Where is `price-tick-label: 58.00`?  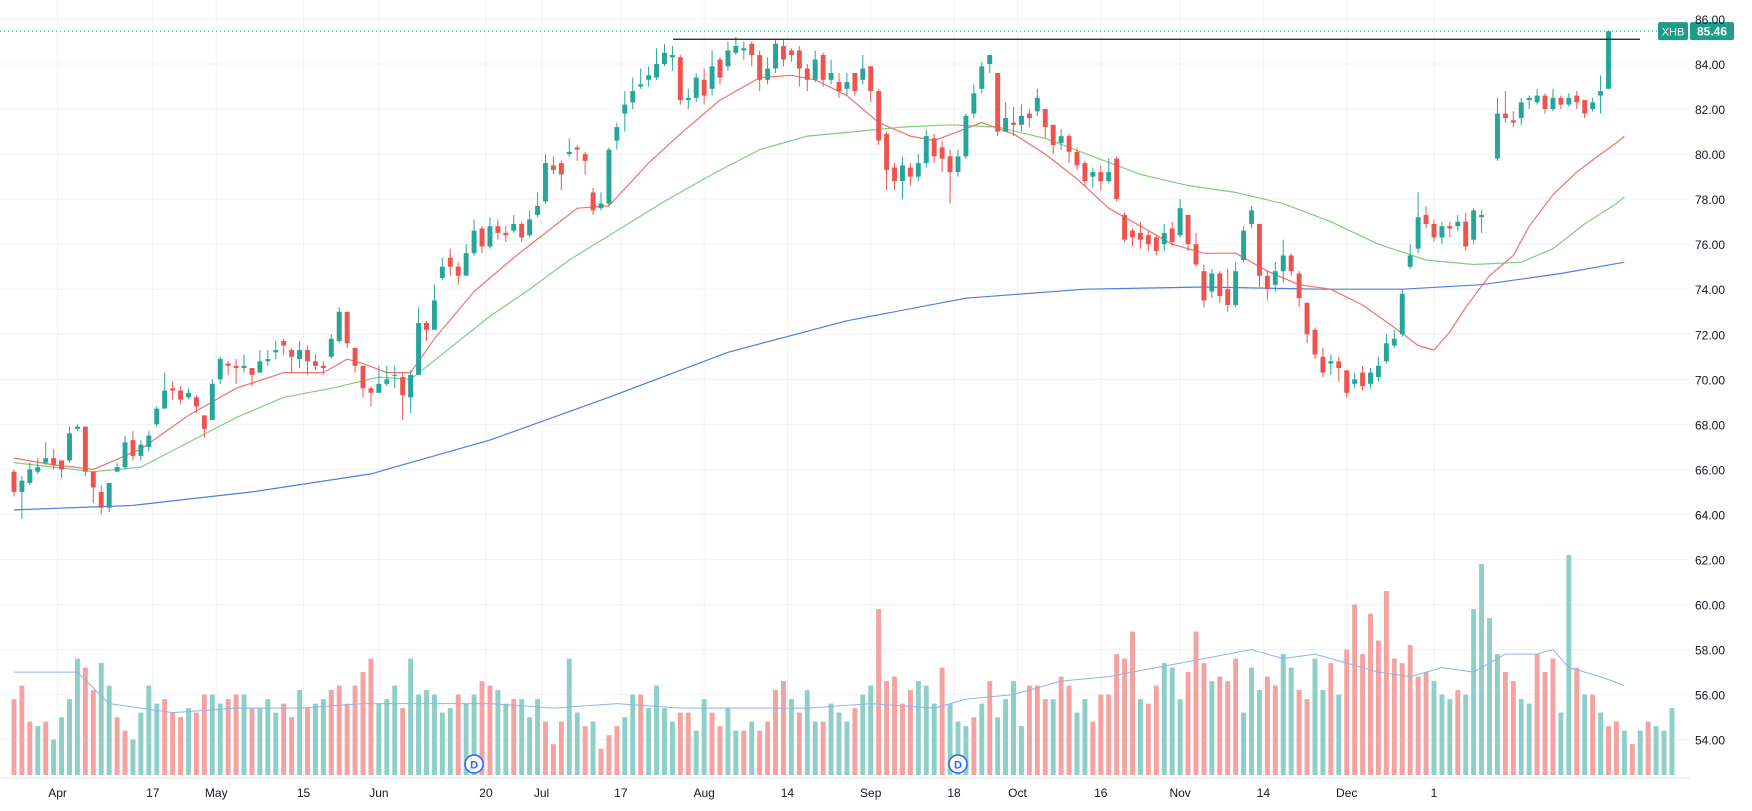
price-tick-label: 58.00 is located at coordinates (1710, 651).